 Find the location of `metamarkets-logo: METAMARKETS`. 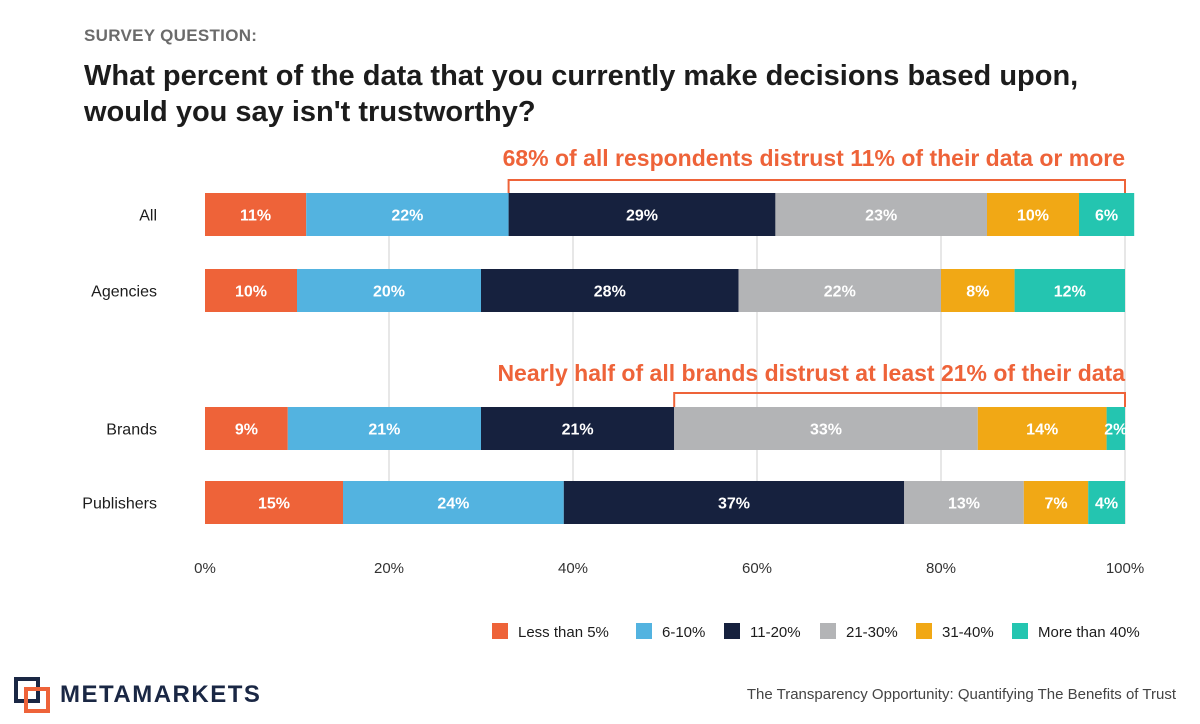

metamarkets-logo: METAMARKETS is located at coordinates (137, 695).